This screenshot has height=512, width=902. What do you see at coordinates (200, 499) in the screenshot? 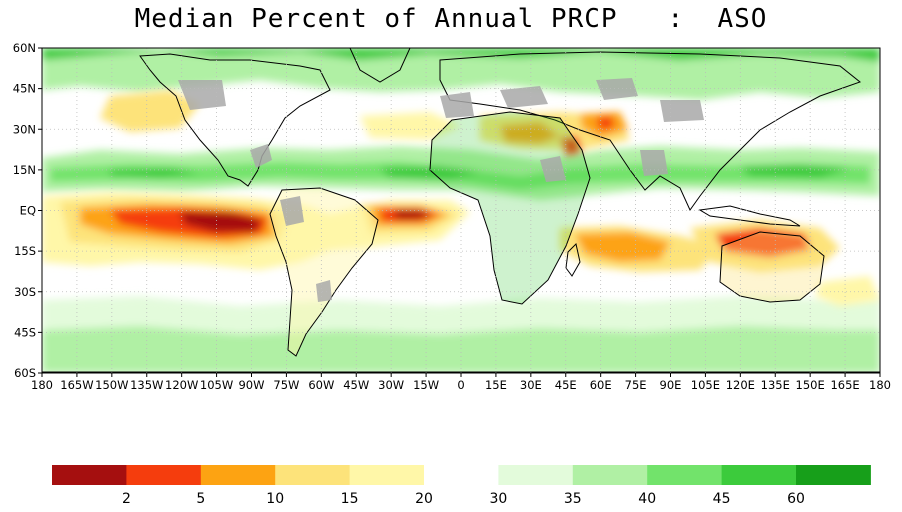
I see `legend-label: 5` at bounding box center [200, 499].